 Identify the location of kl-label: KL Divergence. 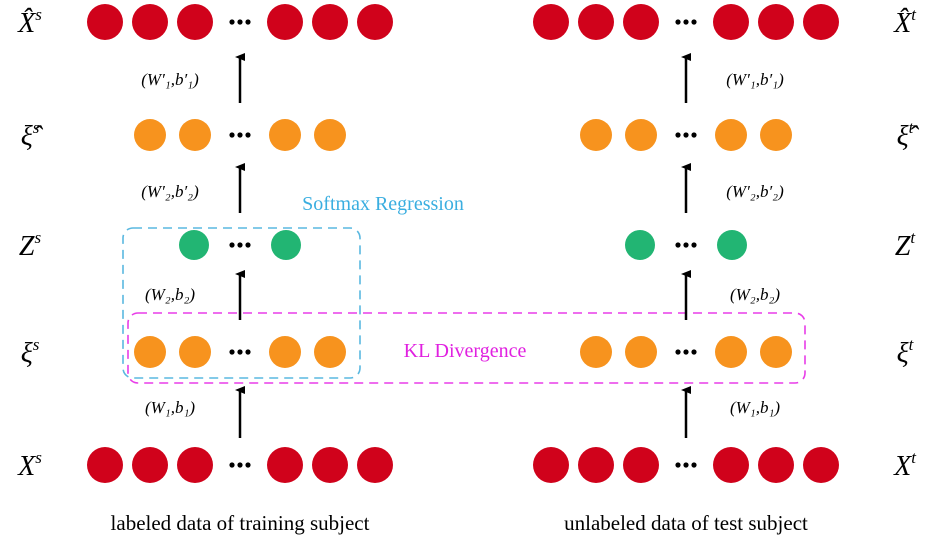
(465, 351).